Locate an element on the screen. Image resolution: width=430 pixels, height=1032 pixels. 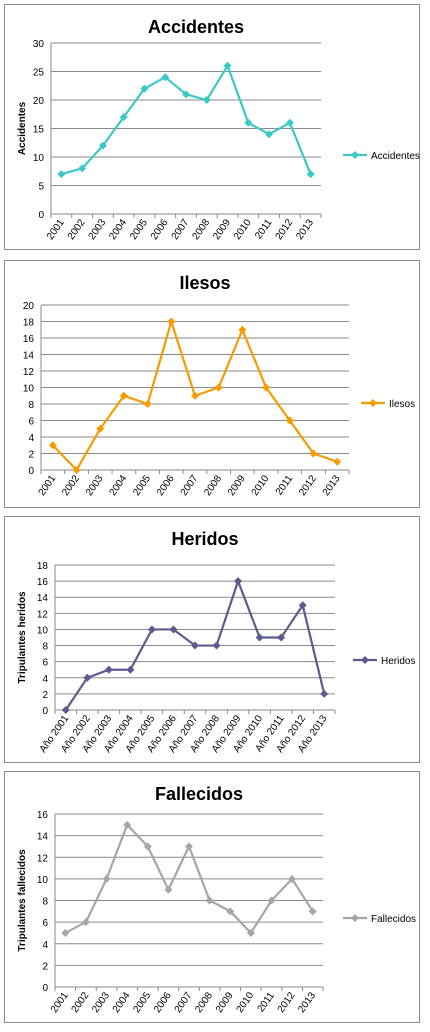
y-axis-label: Tripulantes fallecidos is located at coordinates (22, 900).